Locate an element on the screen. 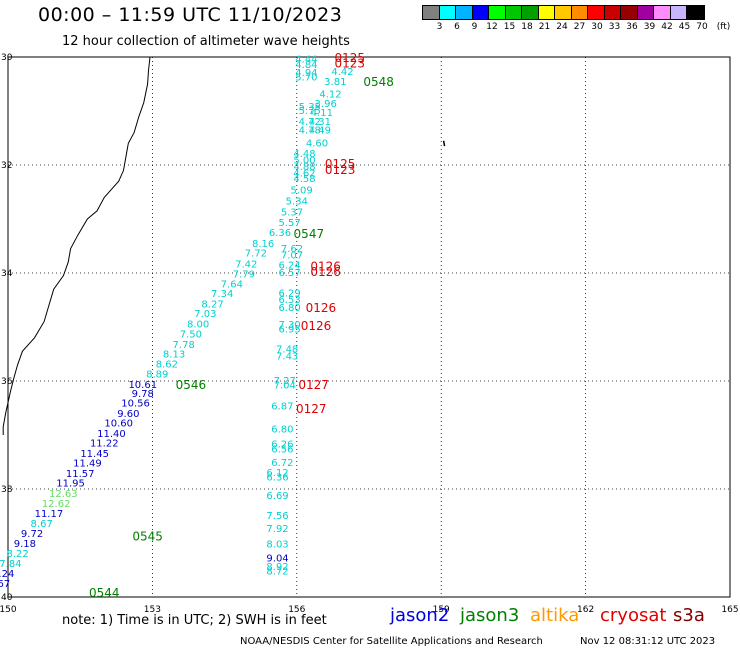 The width and height of the screenshot is (740, 650). wave-height-label: 8.89 is located at coordinates (157, 375).